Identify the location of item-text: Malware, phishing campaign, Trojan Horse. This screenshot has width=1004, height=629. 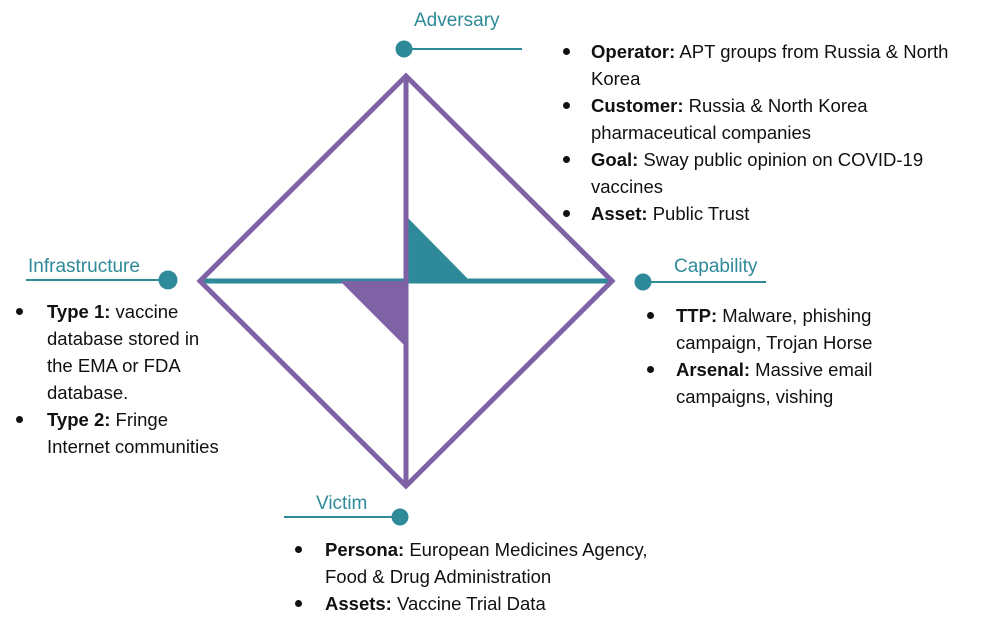
(774, 329).